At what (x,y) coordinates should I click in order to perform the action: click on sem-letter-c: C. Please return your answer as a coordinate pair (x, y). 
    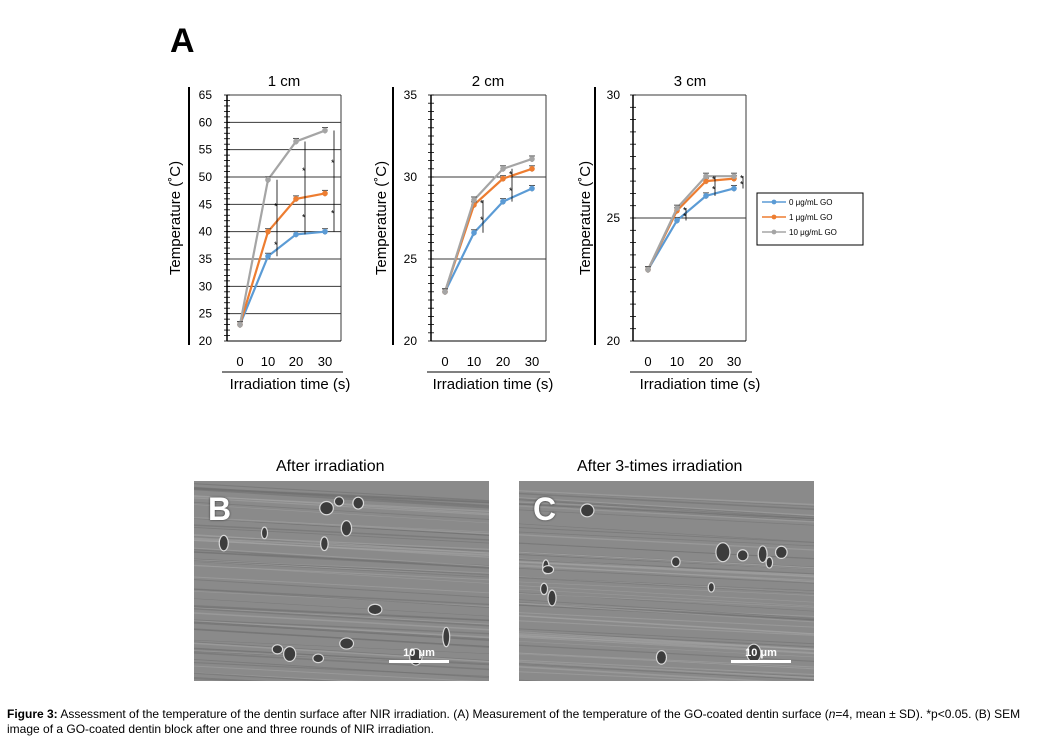
    Looking at the image, I should click on (545, 509).